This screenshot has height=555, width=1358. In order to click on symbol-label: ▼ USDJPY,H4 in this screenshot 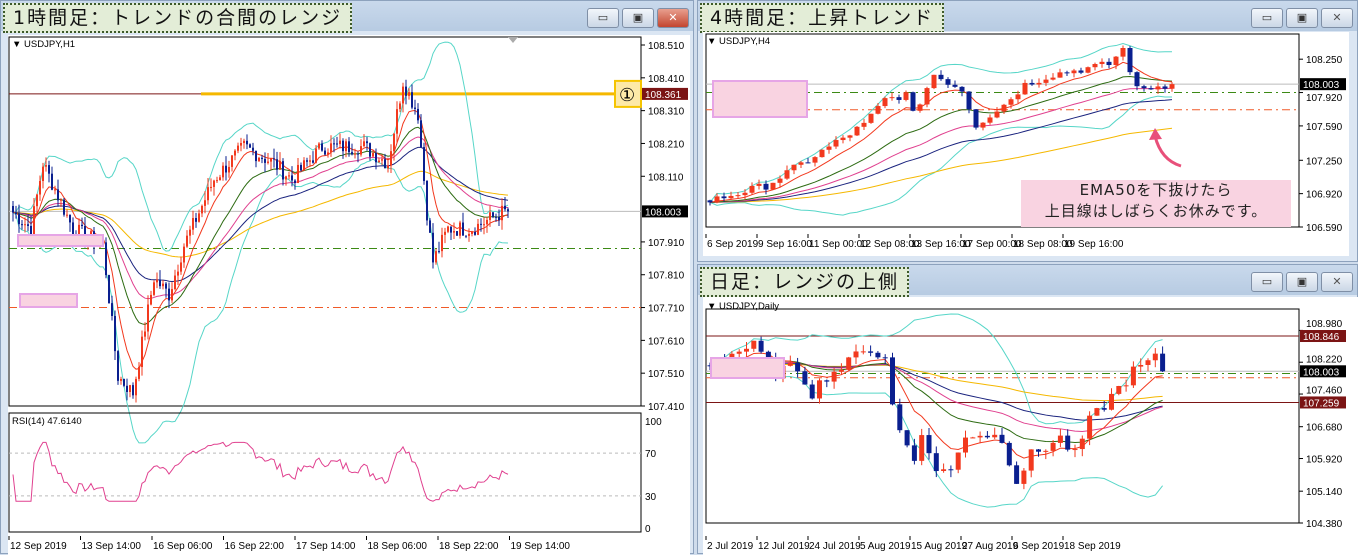, I will do `click(739, 41)`.